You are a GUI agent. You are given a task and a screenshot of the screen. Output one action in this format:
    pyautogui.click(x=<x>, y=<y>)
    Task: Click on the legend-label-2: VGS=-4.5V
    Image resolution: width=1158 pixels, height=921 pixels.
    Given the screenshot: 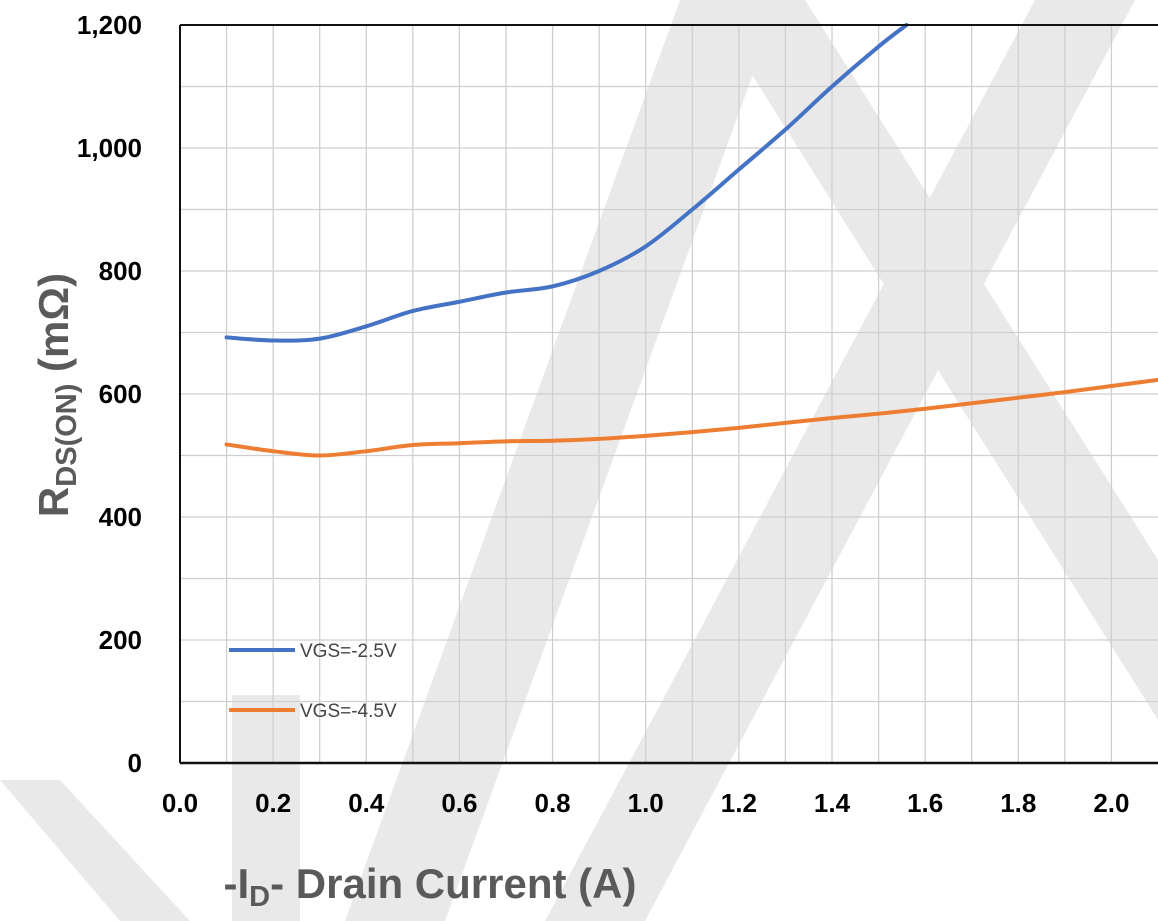 What is the action you would take?
    pyautogui.click(x=348, y=711)
    